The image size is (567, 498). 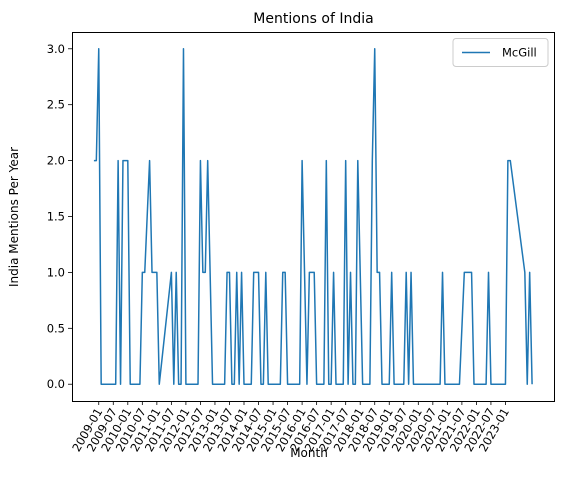 I want to click on x-axis-label: Month, so click(x=309, y=453).